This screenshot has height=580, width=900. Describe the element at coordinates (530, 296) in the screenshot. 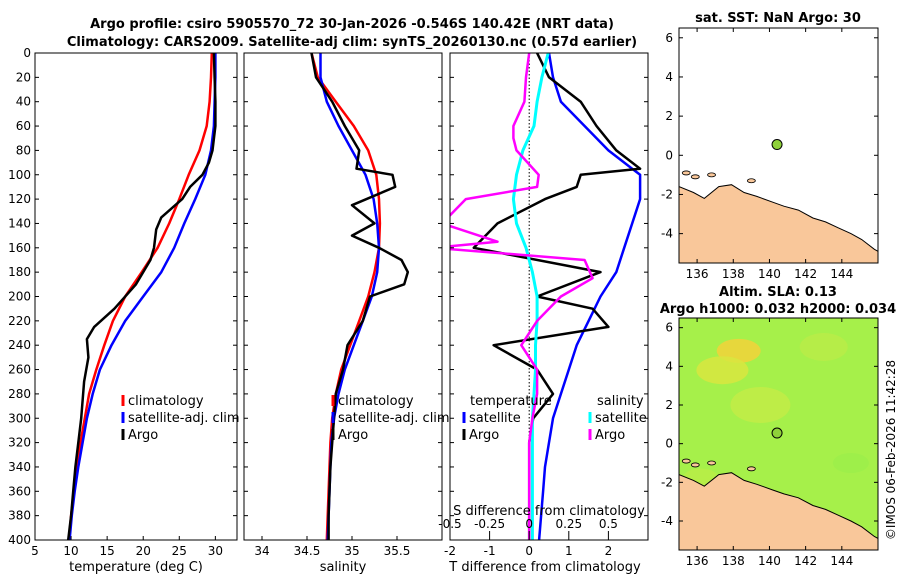

I see `sal-diff-satellite-line` at that location.